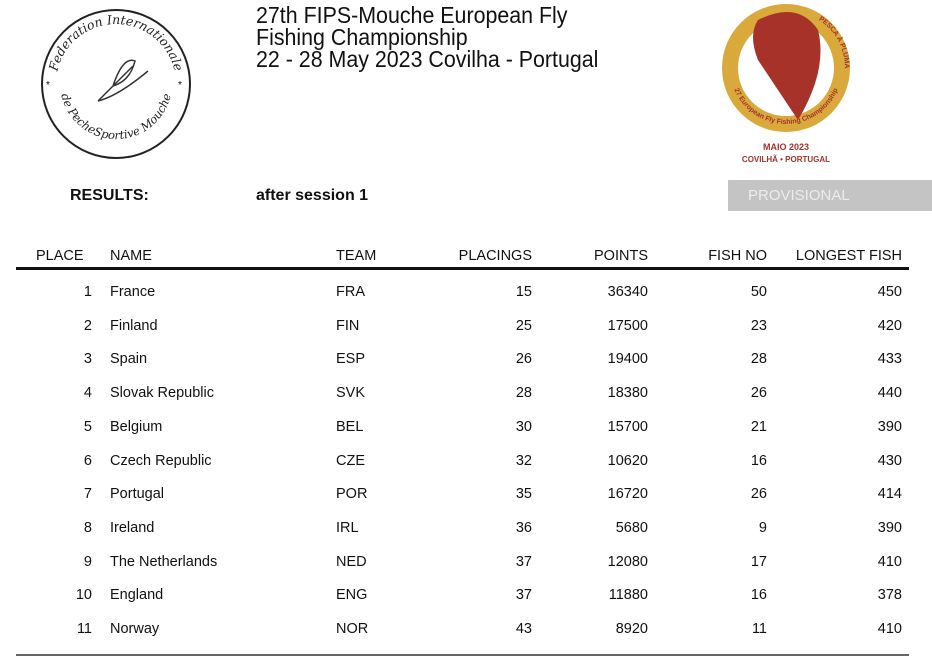 This screenshot has height=662, width=932. What do you see at coordinates (621, 256) in the screenshot?
I see `col-points: POINTS` at bounding box center [621, 256].